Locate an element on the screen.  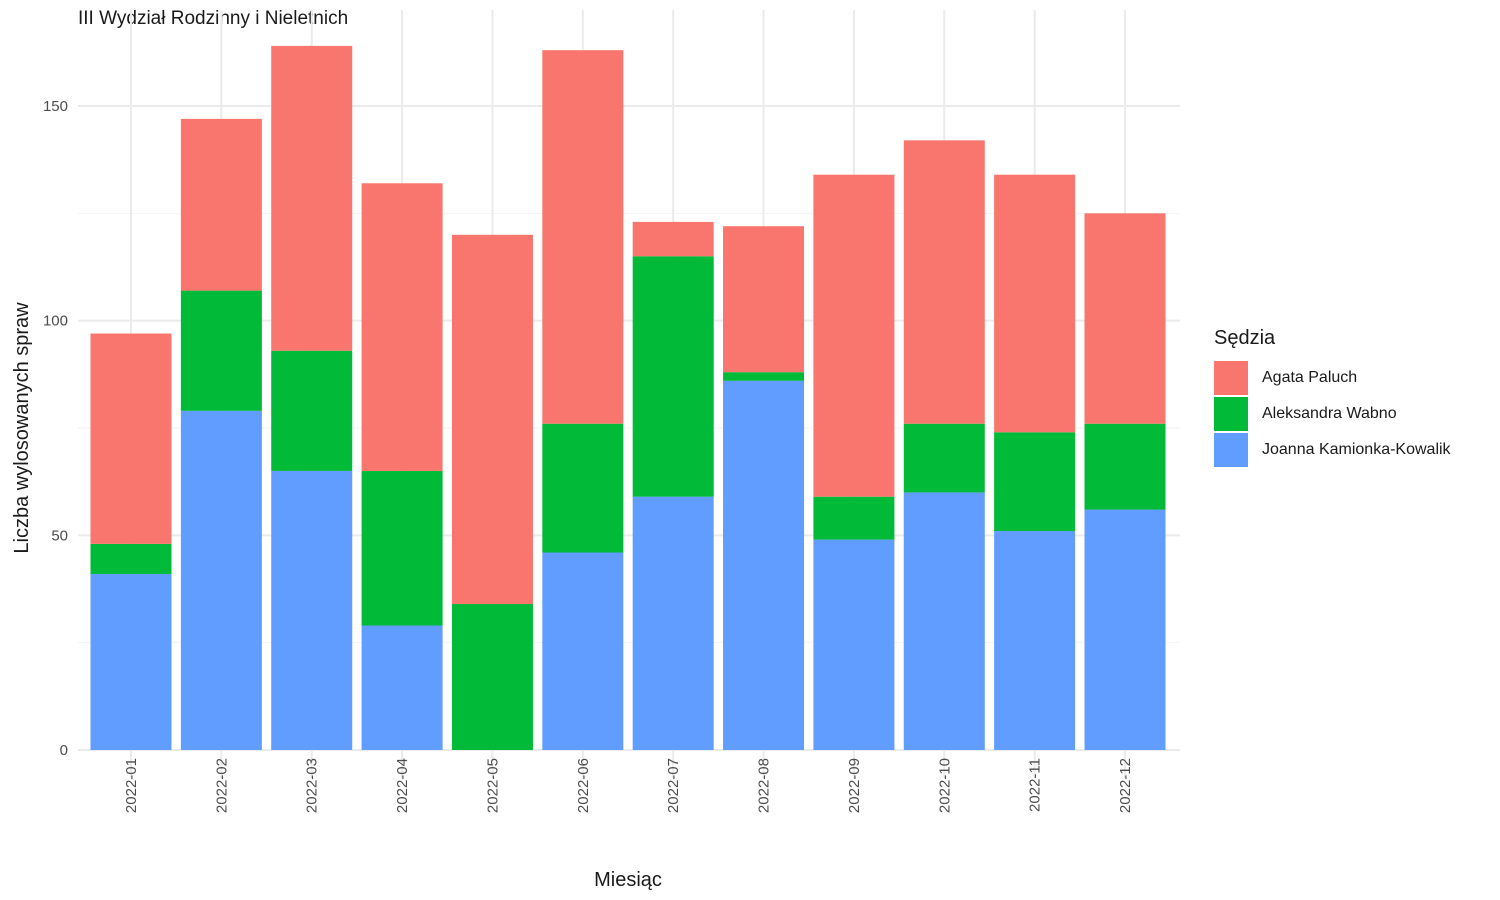
y-tick-label: 0 is located at coordinates (64, 750).